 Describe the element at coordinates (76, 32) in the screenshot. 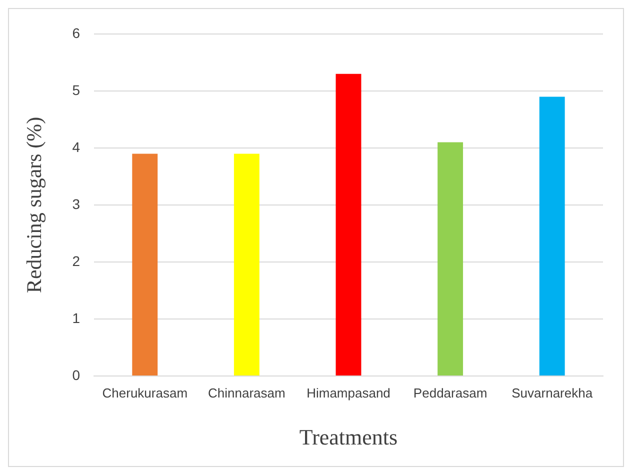

I see `y-tick-label: 6` at that location.